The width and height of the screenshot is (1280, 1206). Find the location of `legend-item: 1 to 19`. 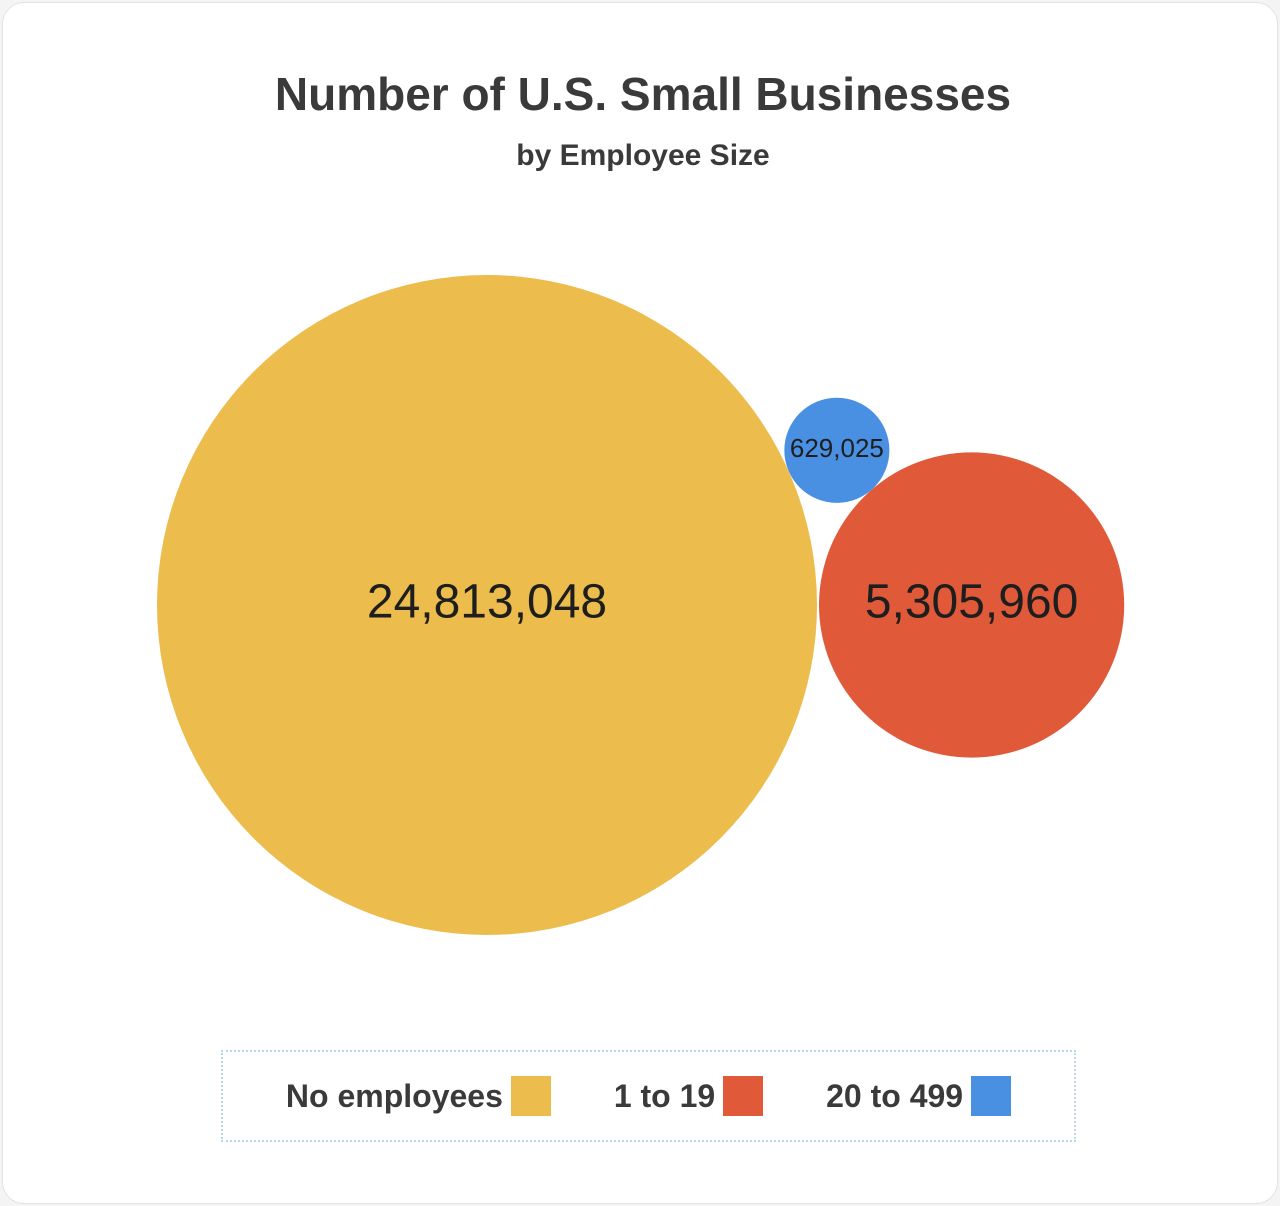

legend-item: 1 to 19 is located at coordinates (688, 1096).